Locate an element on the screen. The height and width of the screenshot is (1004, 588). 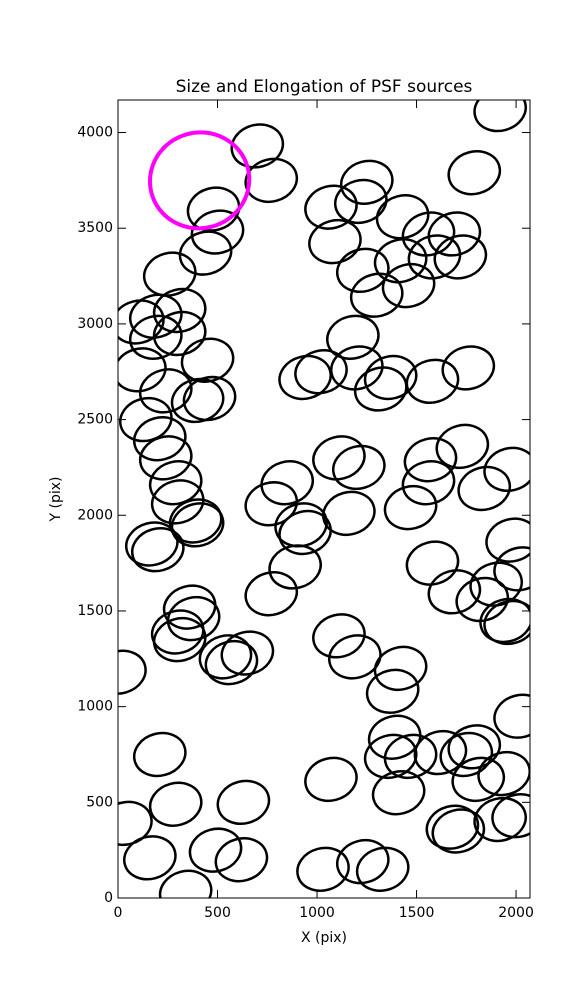
x-tick-label: 1500 is located at coordinates (417, 913).